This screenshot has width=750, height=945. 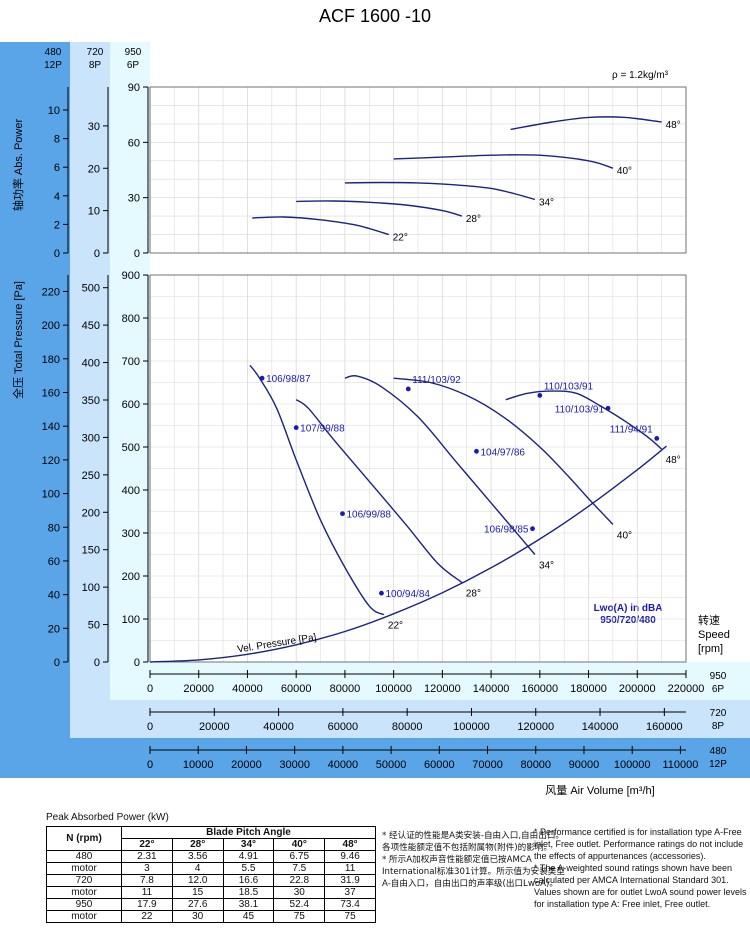 What do you see at coordinates (54, 528) in the screenshot?
I see `pressure-tick-label: 80` at bounding box center [54, 528].